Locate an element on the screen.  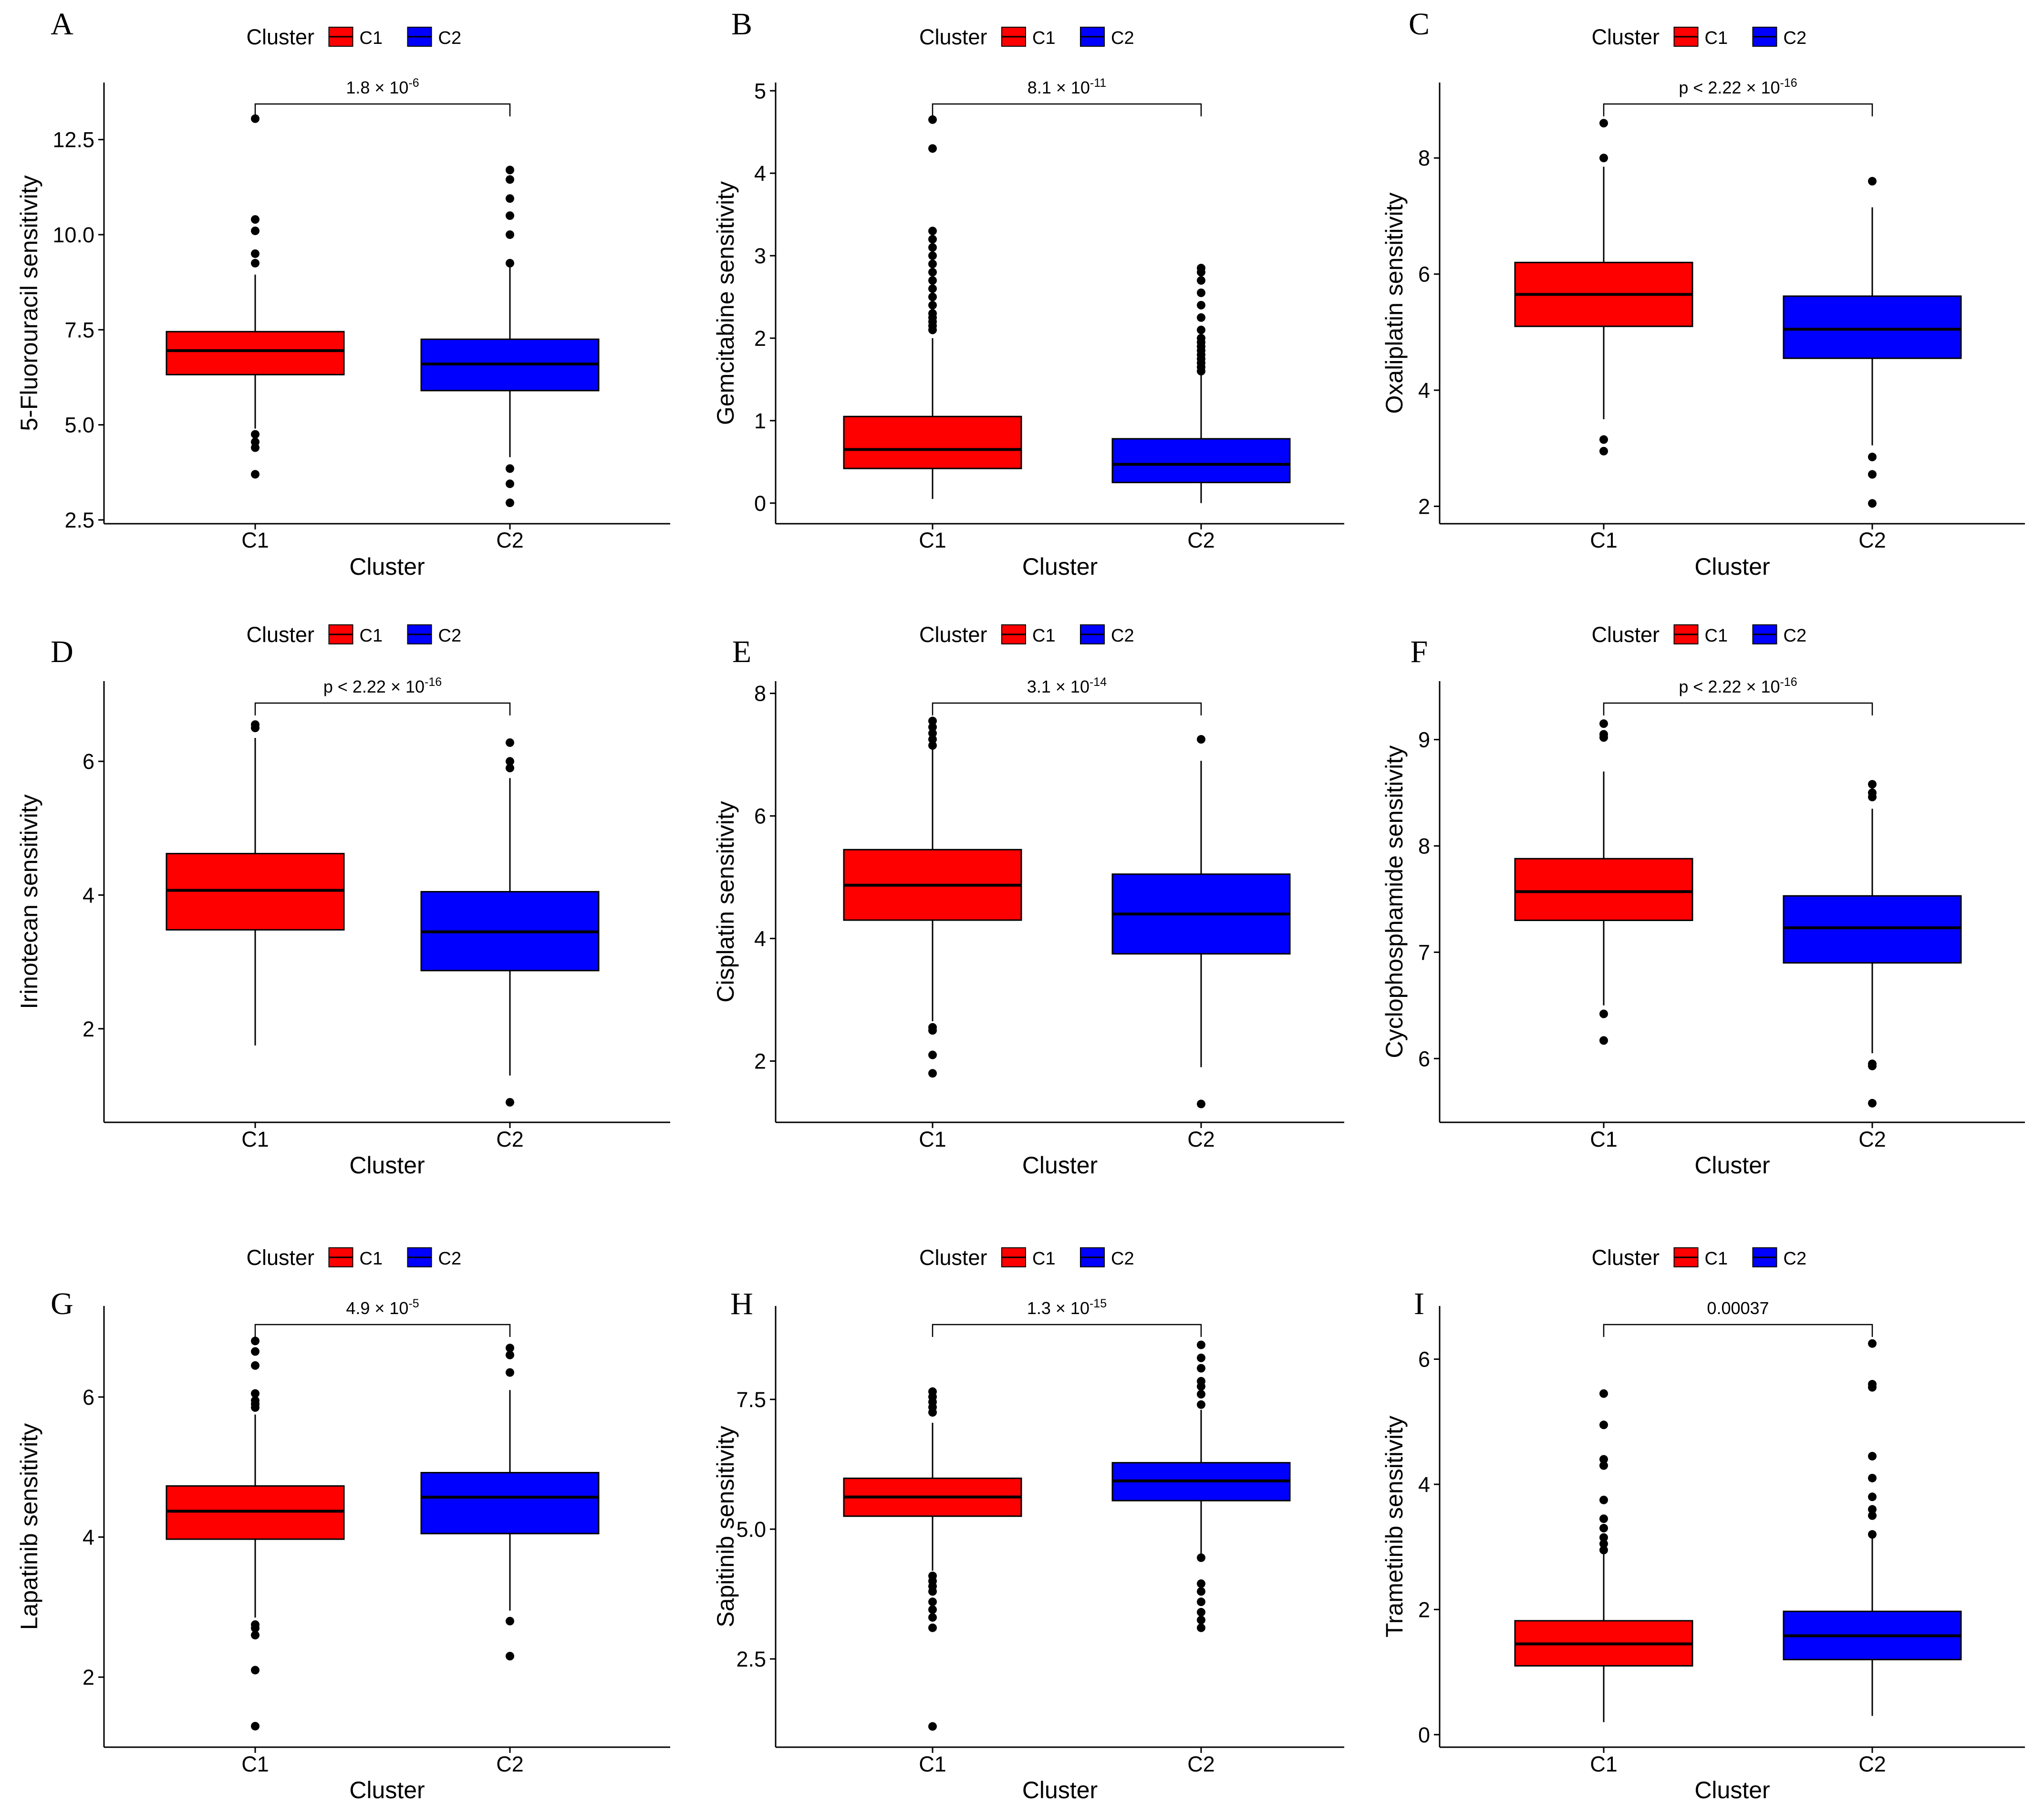
p-value-base: 0.00037 is located at coordinates (1738, 1308).